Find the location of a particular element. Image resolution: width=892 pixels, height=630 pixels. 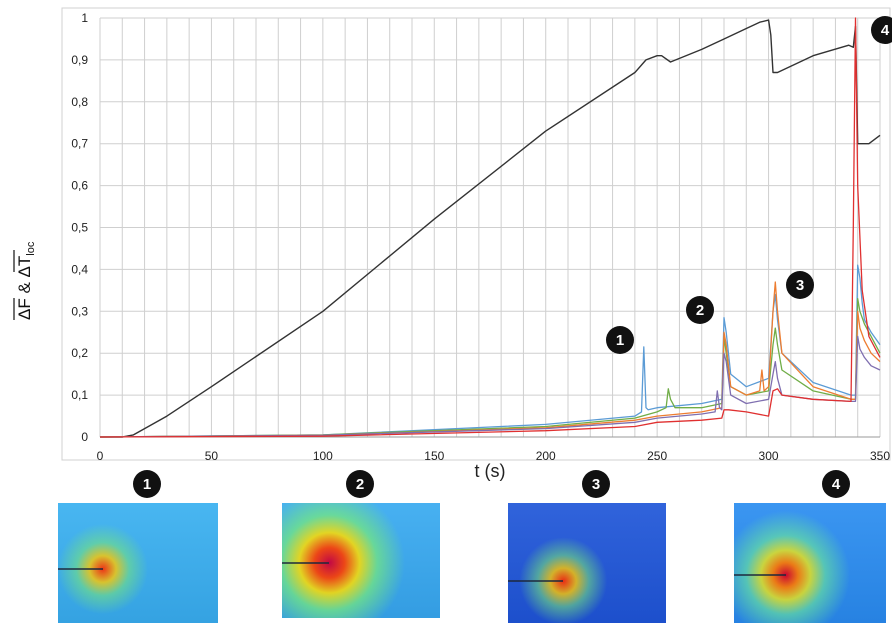

x-axis-label: t (s) is located at coordinates (490, 471).